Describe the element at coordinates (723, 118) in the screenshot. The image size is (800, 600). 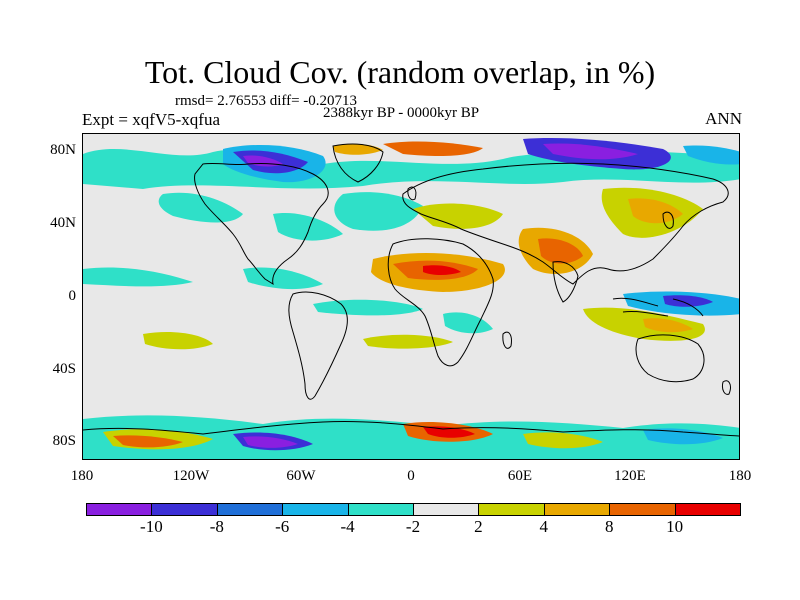
I see `season-label: ANN` at that location.